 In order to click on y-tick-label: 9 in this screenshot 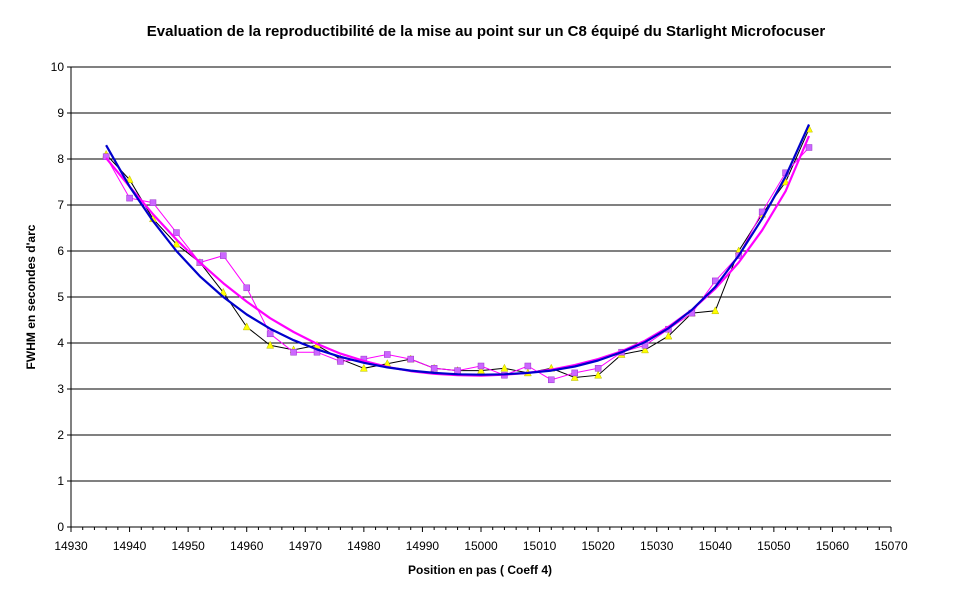, I will do `click(60, 113)`.